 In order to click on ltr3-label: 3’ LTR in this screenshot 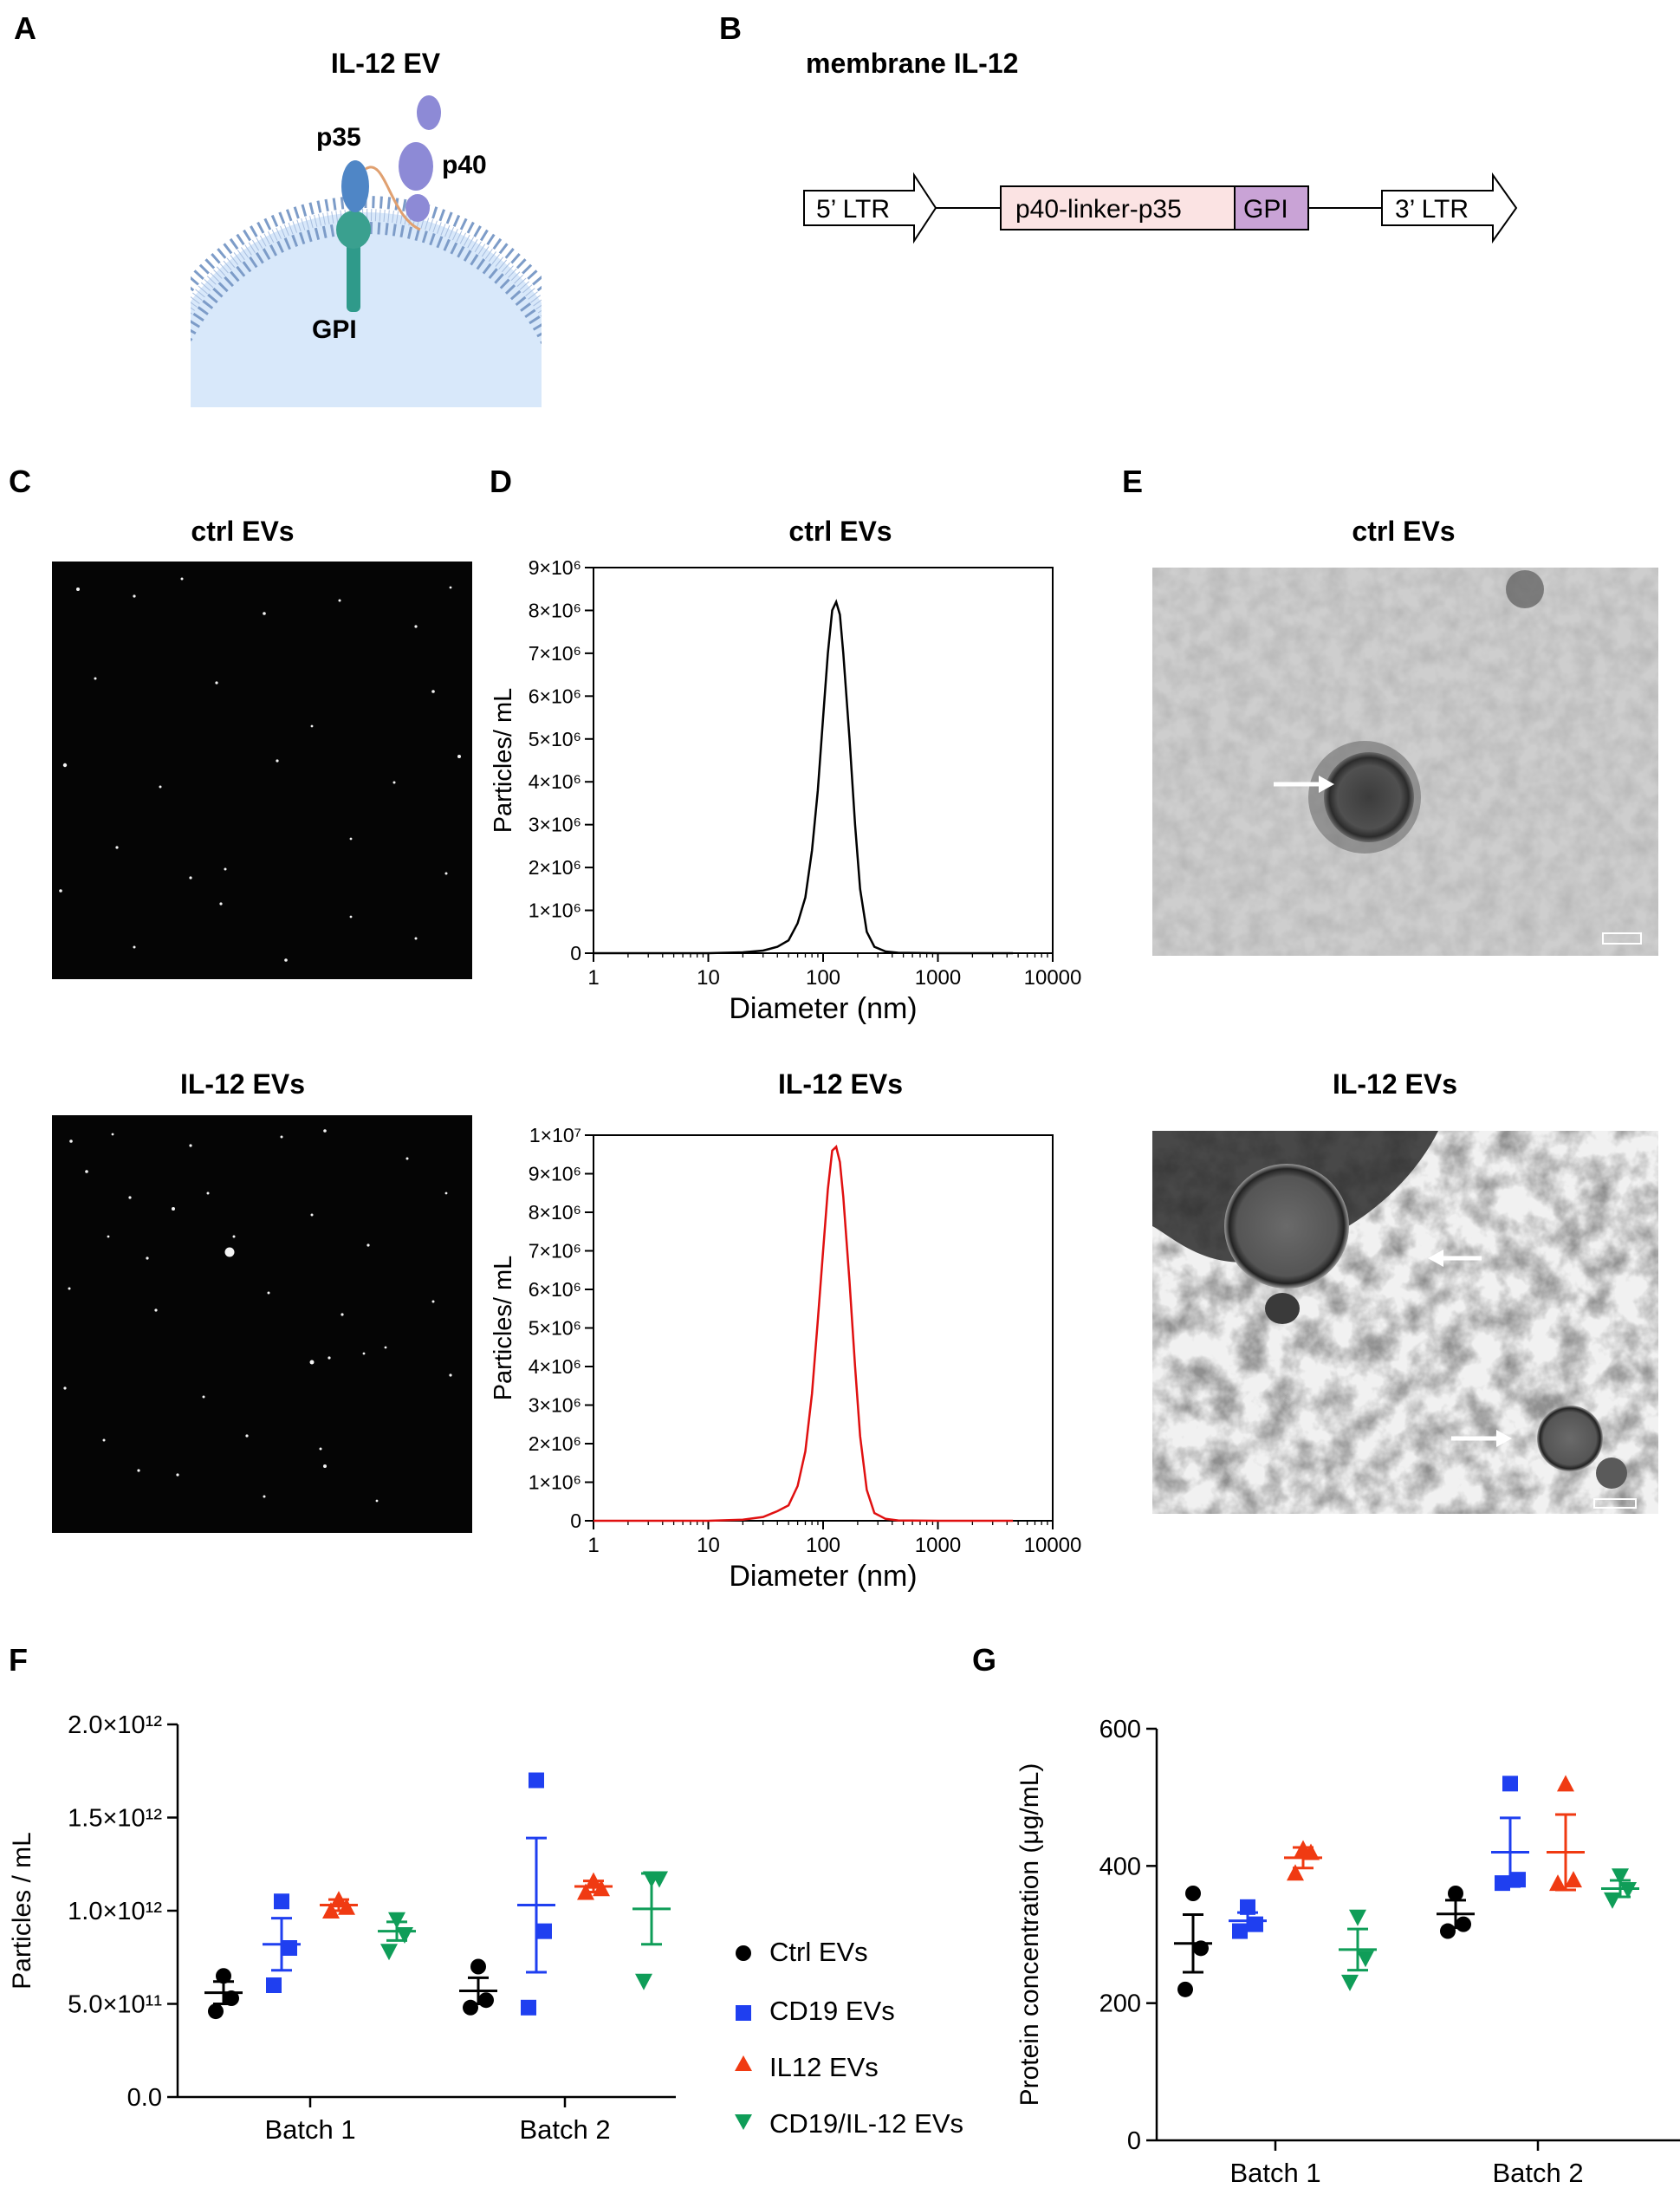, I will do `click(1432, 209)`.